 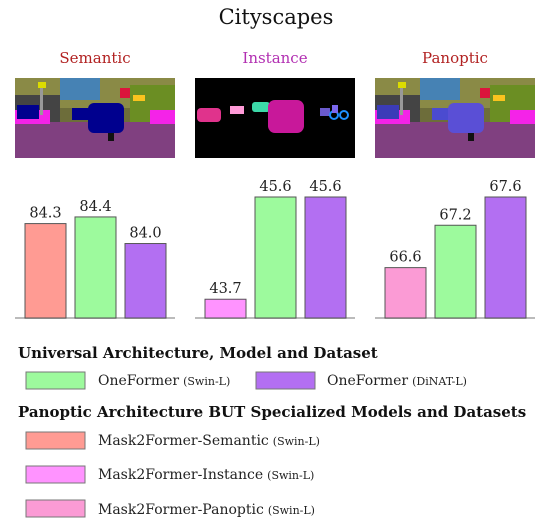 What do you see at coordinates (505, 187) in the screenshot?
I see `value-label-panoptic-2: 67.6` at bounding box center [505, 187].